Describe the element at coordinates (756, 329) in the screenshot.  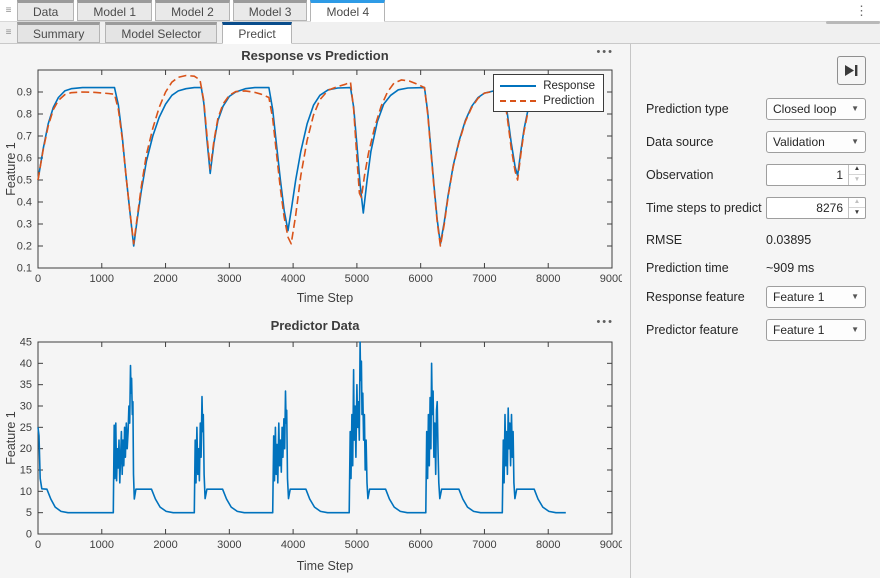
I see `field-predictor-feature: Predictor feature Feature 1 ▼` at that location.